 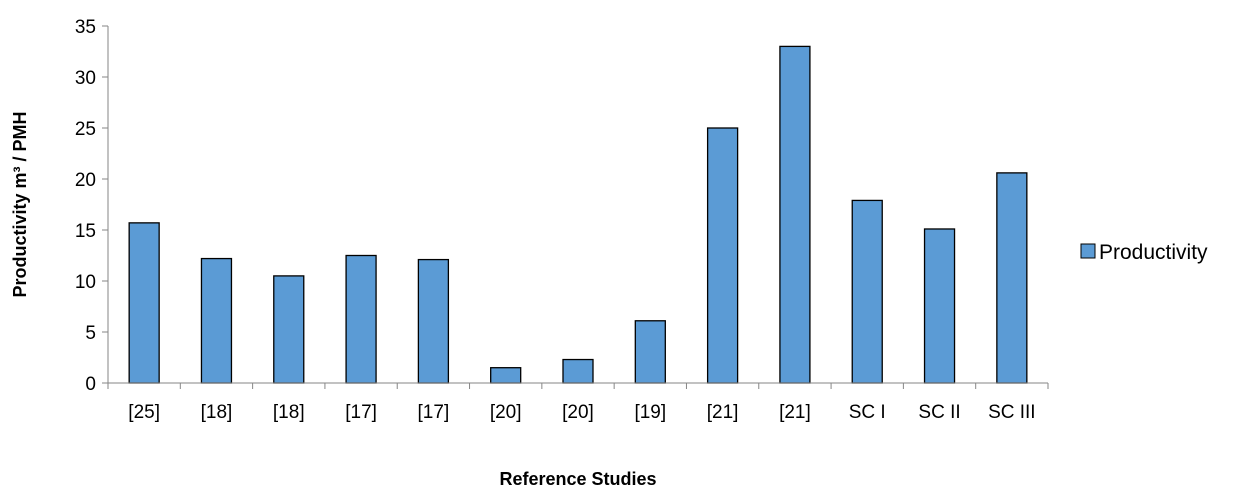 What do you see at coordinates (20, 204) in the screenshot?
I see `y-axis-title: Productivity m³ / PMH` at bounding box center [20, 204].